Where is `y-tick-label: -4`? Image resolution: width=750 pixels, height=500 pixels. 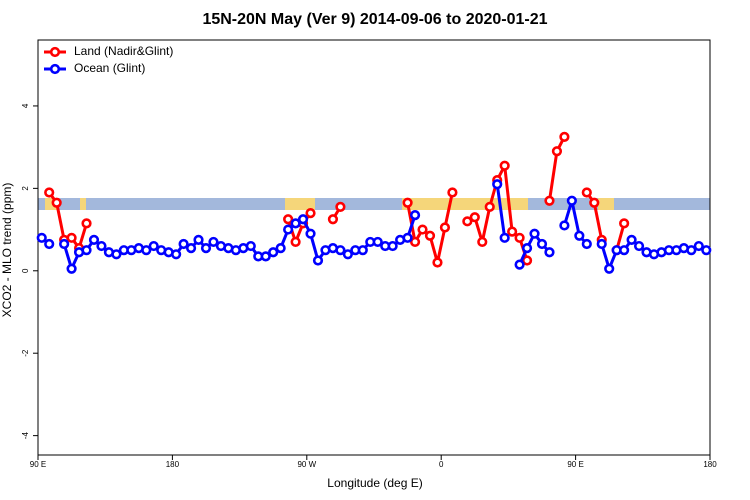
y-tick-label: -4 is located at coordinates (25, 436).